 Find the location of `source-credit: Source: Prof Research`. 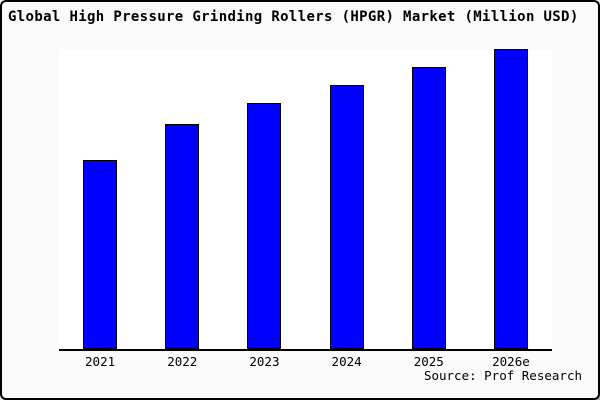

source-credit: Source: Prof Research is located at coordinates (502, 375).